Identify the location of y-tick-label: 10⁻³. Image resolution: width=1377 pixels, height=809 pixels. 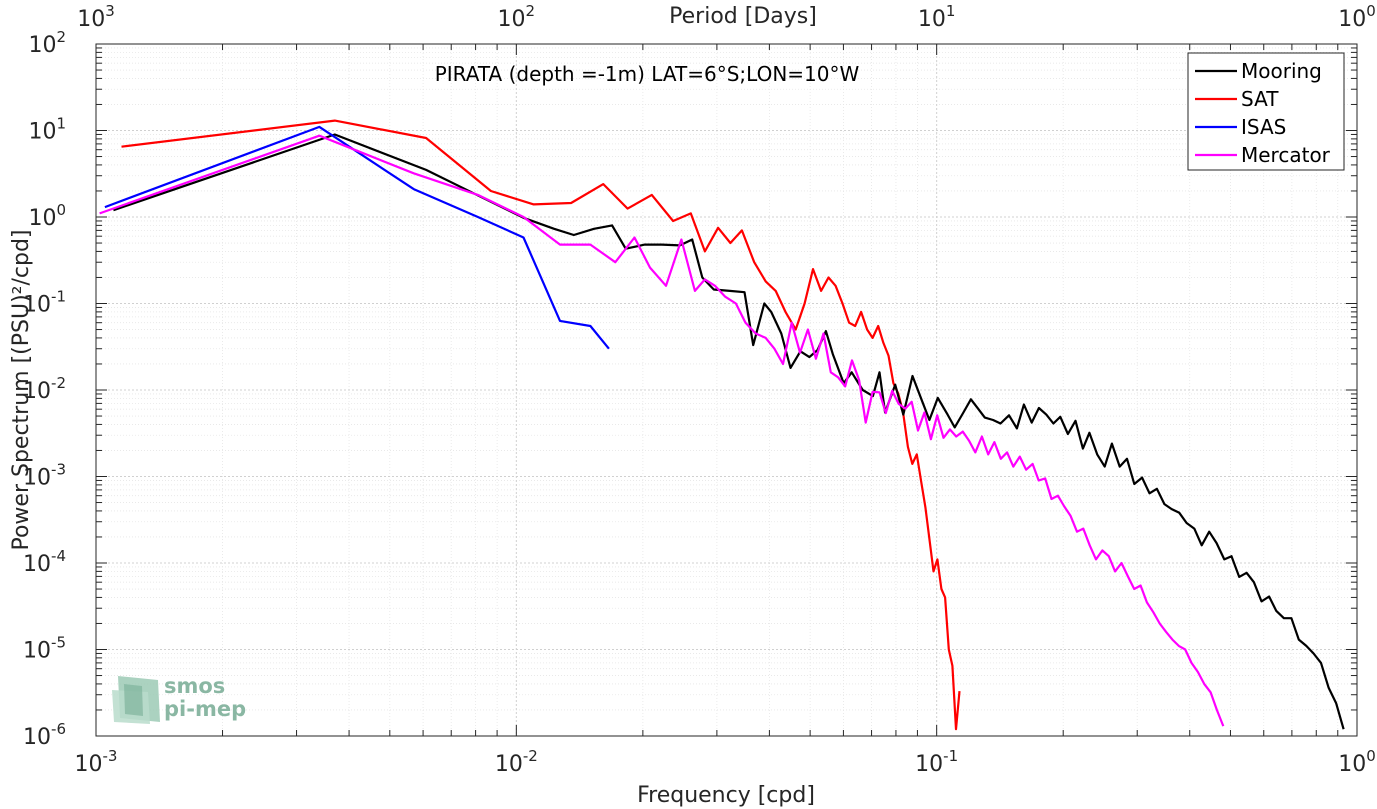
(44, 476).